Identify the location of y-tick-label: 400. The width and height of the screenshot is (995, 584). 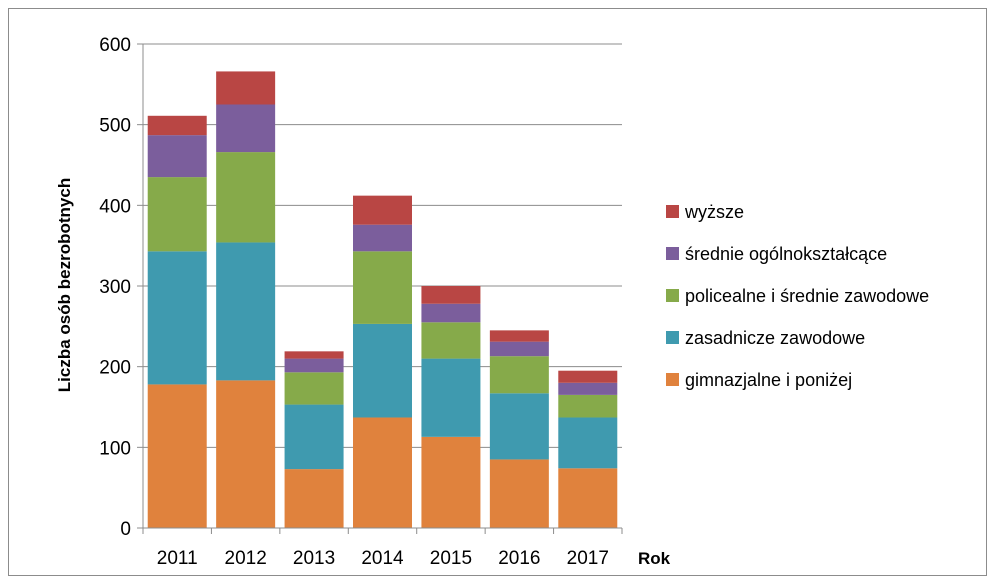
(115, 206).